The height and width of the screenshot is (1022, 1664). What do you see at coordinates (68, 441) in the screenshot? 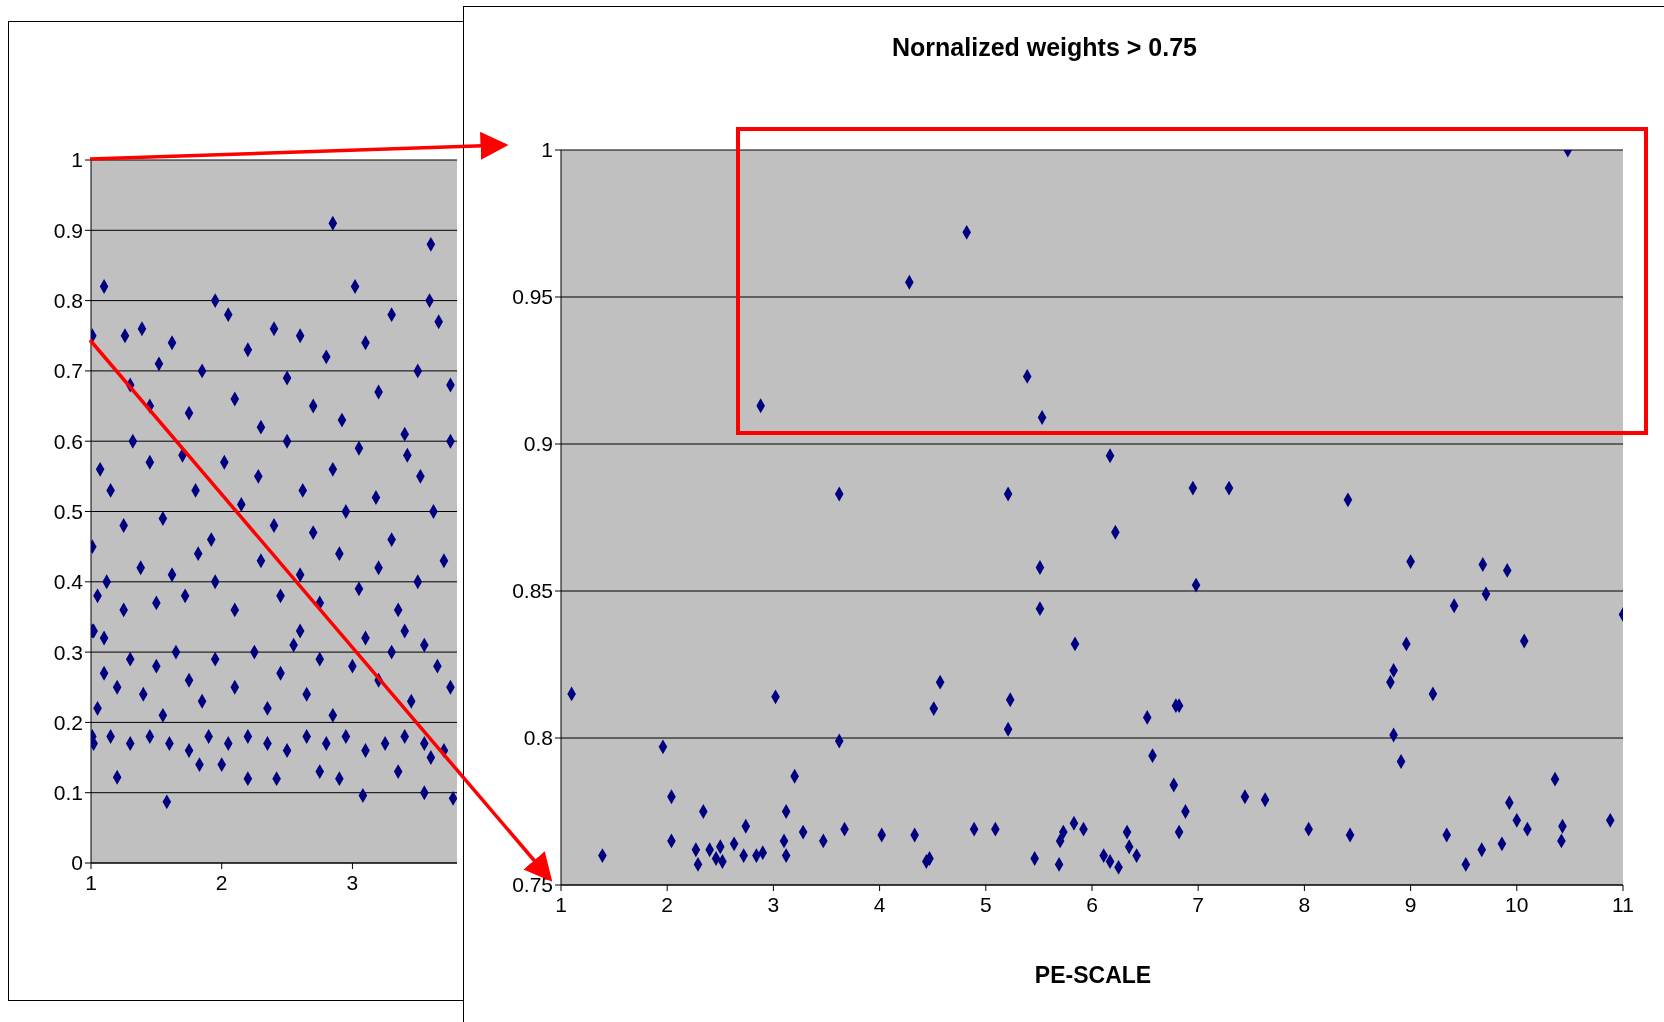
I see `y-tick-label: 0.6` at bounding box center [68, 441].